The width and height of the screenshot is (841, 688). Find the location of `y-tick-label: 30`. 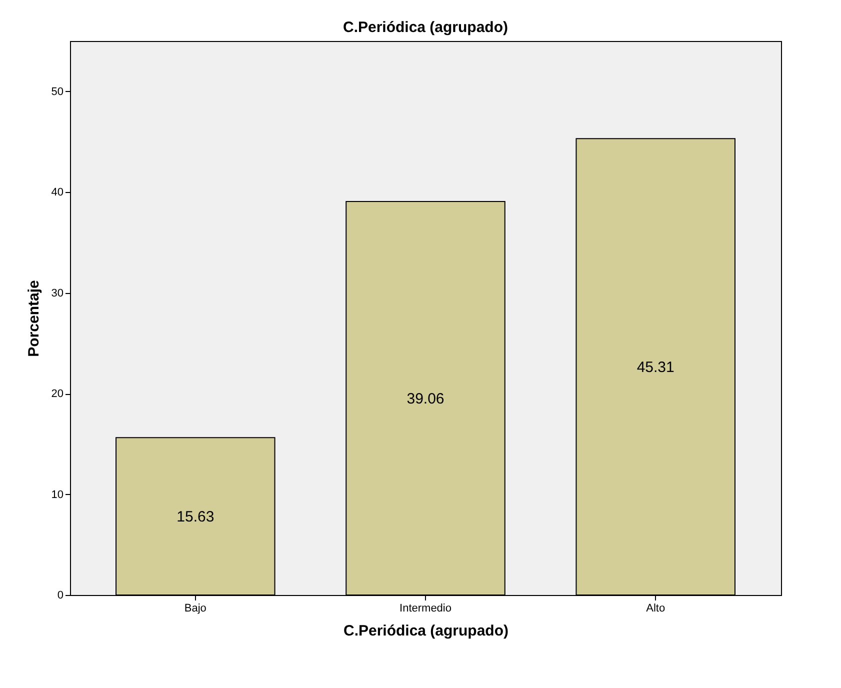

y-tick-label: 30 is located at coordinates (57, 293).